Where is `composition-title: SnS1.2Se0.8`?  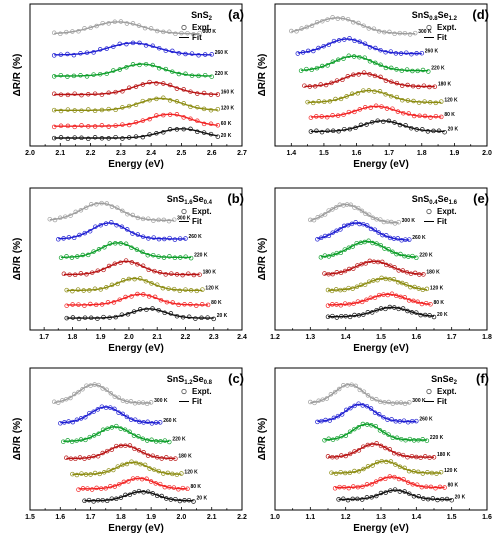 composition-title: SnS1.2Se0.8 is located at coordinates (190, 380).